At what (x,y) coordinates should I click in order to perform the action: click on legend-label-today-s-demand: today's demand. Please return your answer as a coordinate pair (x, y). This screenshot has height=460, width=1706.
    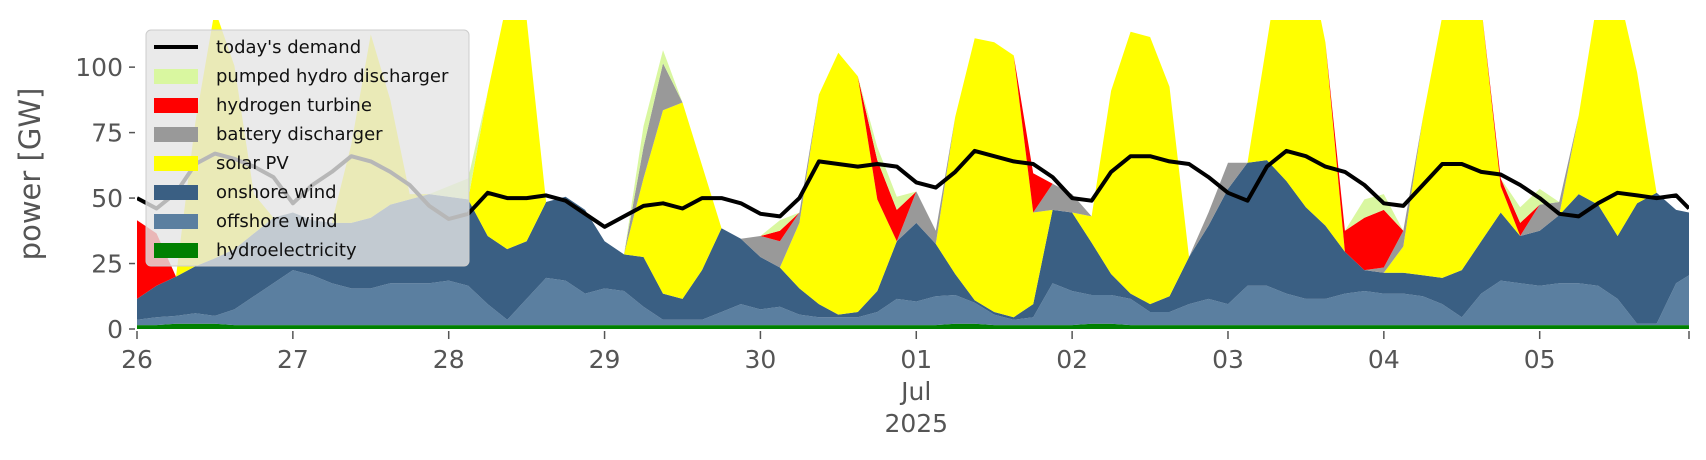
    Looking at the image, I should click on (288, 47).